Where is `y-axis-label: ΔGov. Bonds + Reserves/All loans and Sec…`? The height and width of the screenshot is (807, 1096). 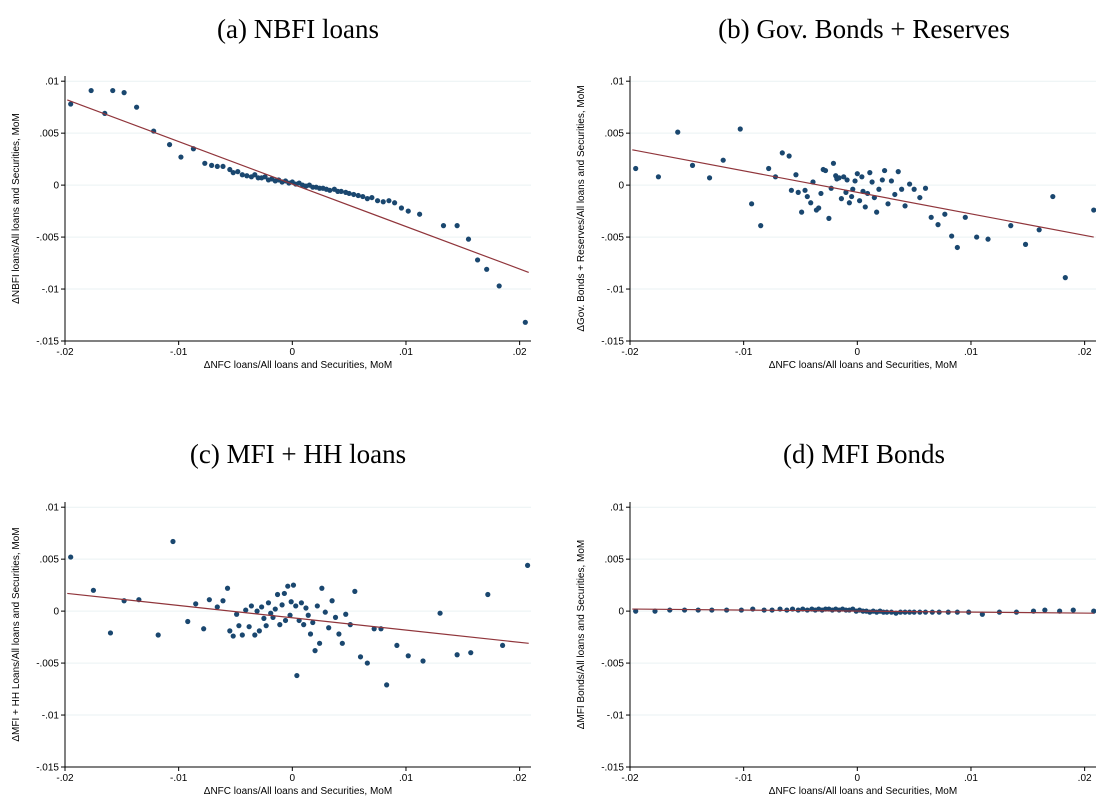 y-axis-label: ΔGov. Bonds + Reserves/All loans and Sec… is located at coordinates (581, 208).